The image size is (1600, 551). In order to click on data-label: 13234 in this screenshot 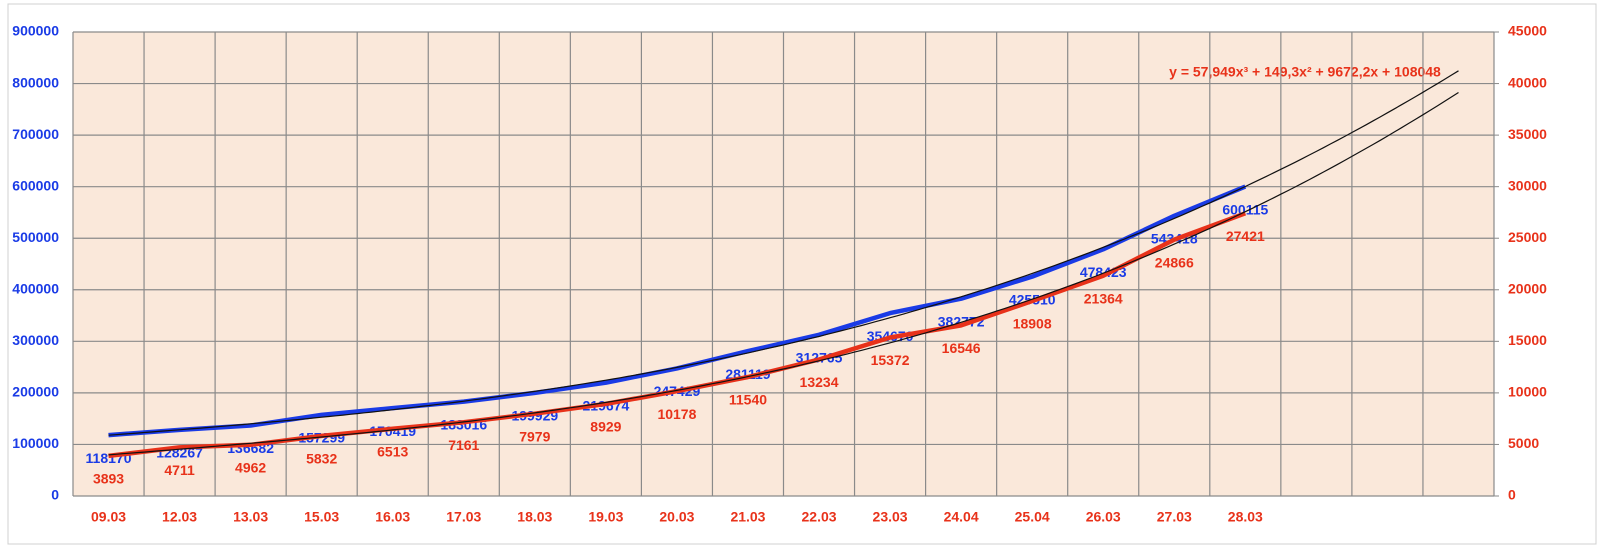, I will do `click(819, 382)`.